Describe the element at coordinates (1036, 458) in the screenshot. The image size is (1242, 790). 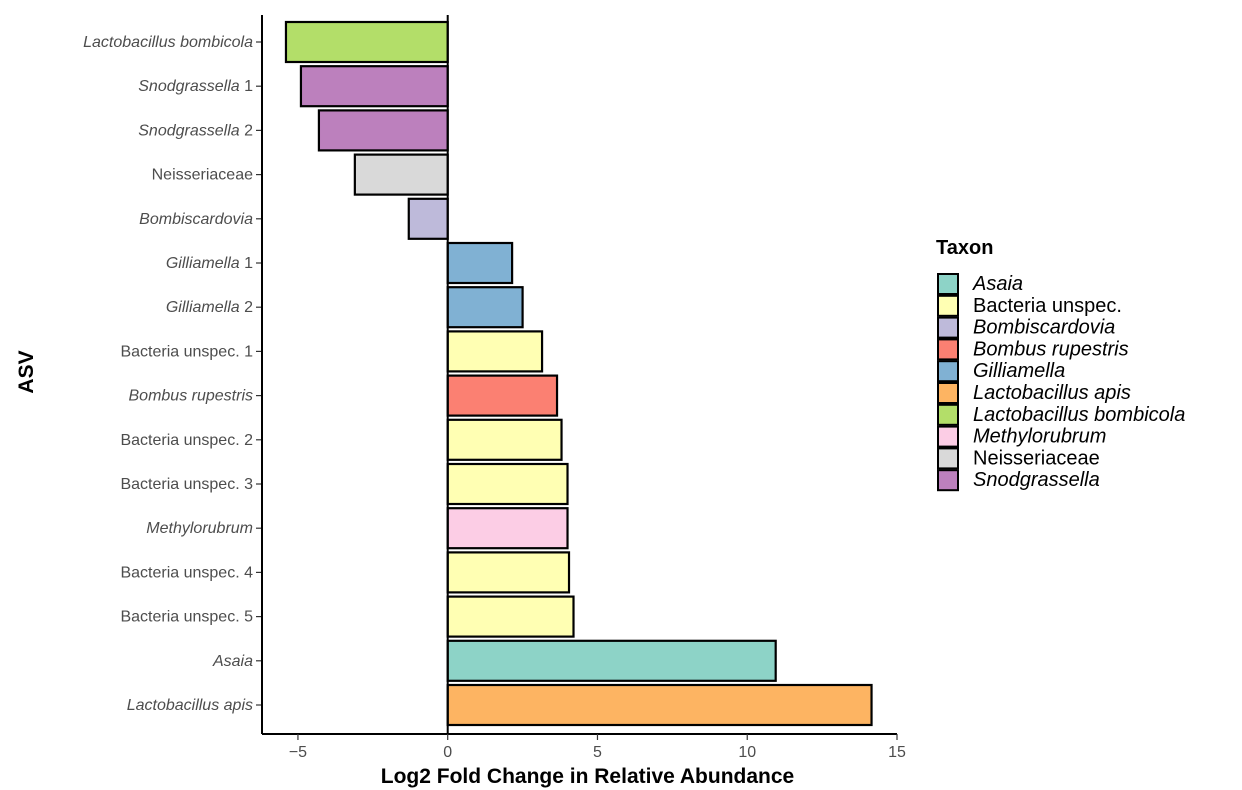
I see `legend-label-neisseriaceae: Neisseriaceae` at that location.